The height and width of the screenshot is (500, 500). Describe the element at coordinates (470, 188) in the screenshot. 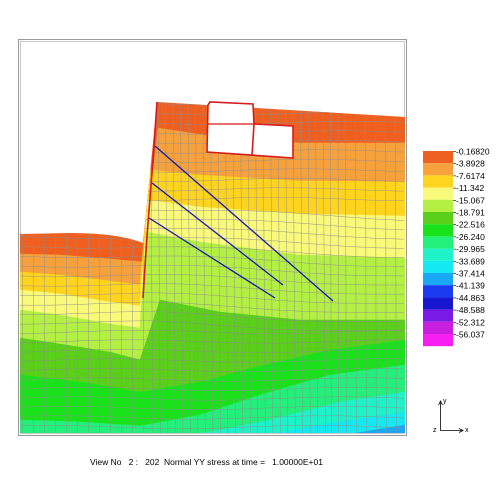

I see `legend-label: -11.342` at that location.